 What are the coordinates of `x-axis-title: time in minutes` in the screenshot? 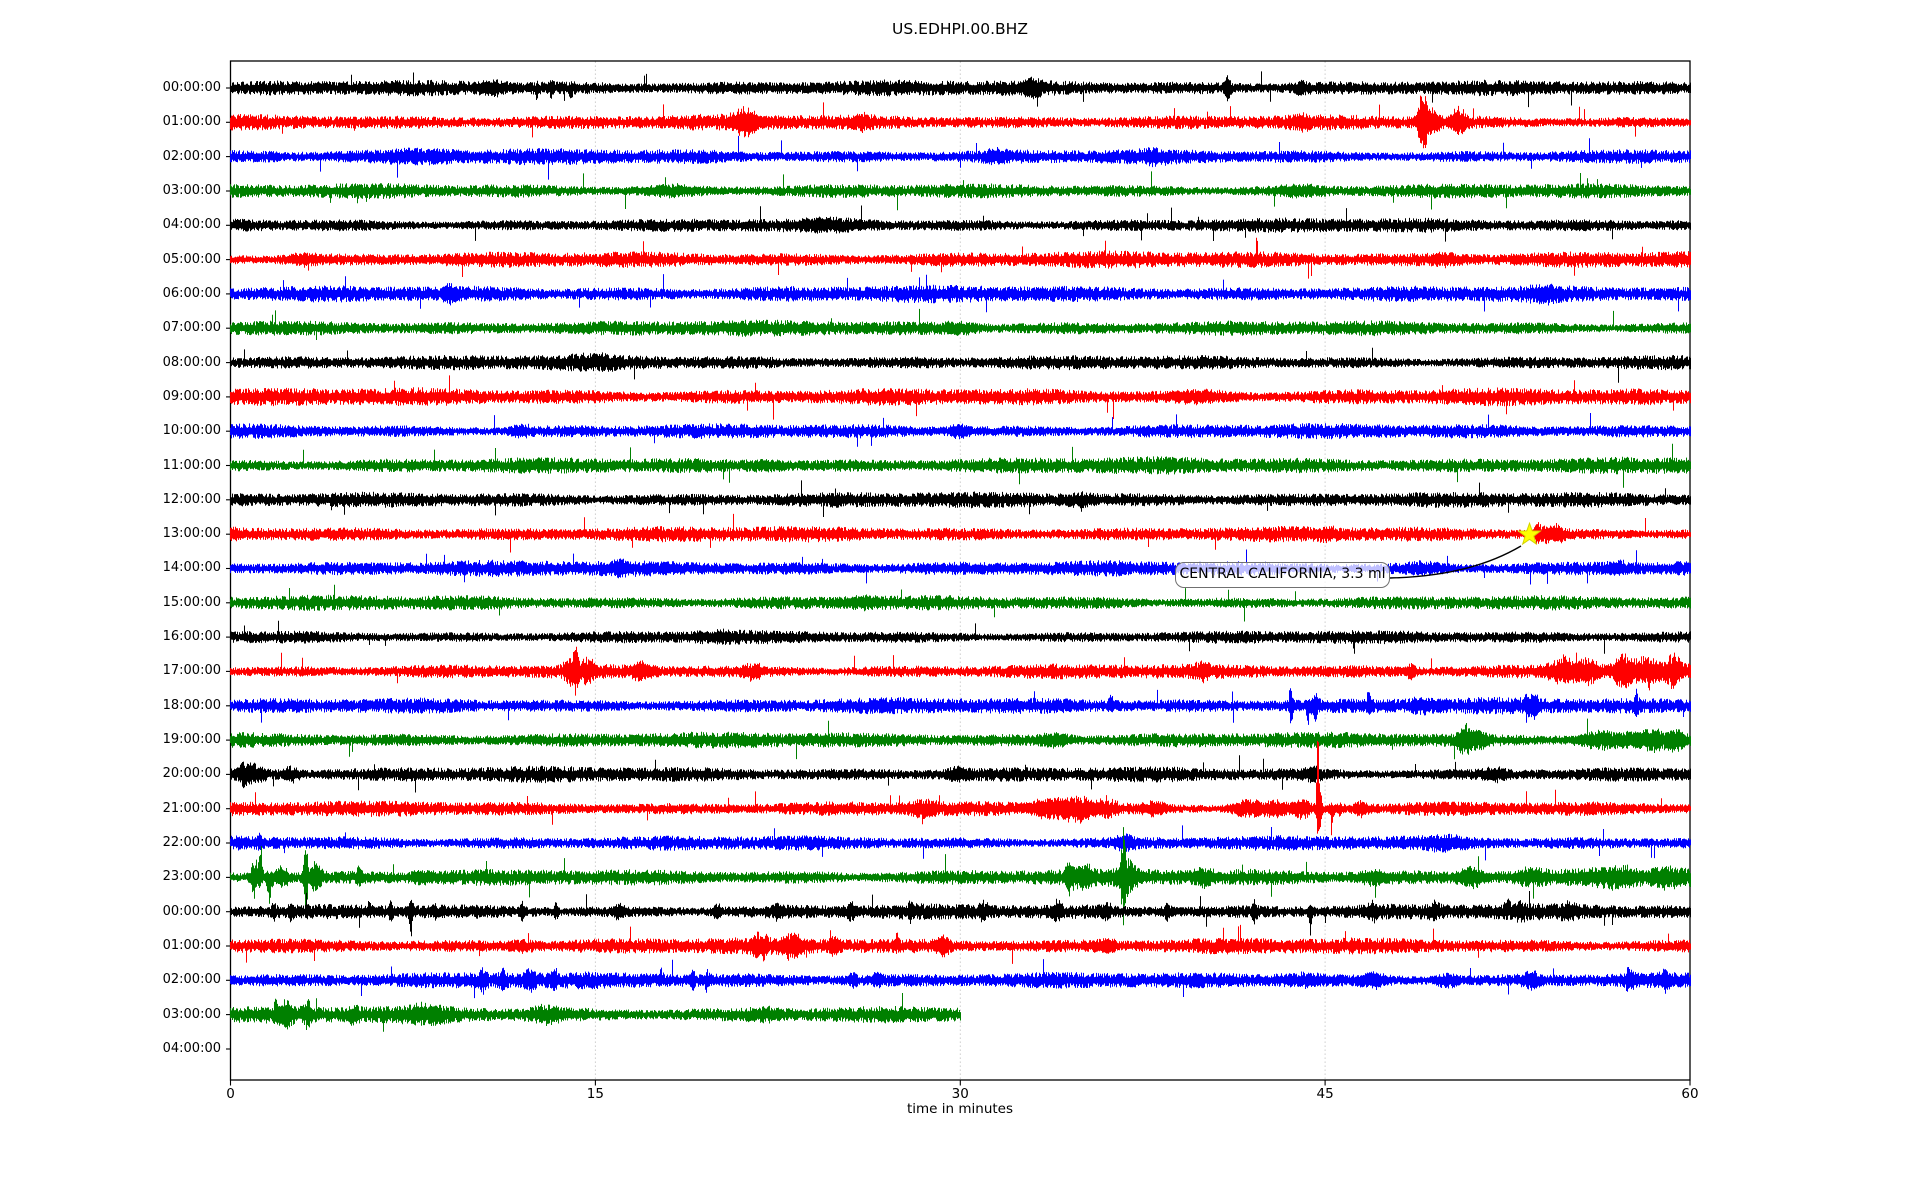 It's located at (960, 1109).